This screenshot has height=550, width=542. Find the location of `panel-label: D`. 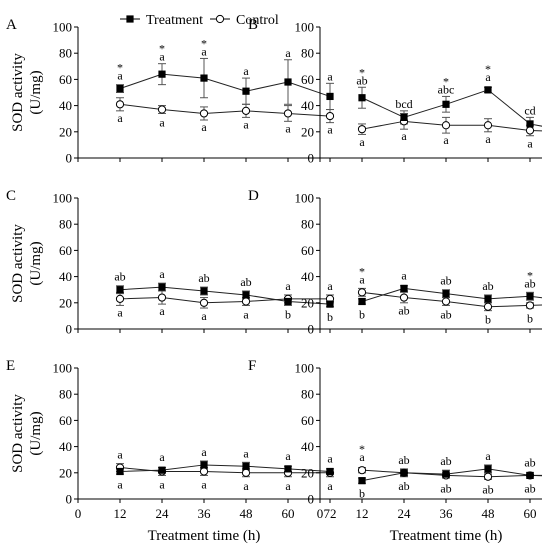

panel-label: D is located at coordinates (253, 196).